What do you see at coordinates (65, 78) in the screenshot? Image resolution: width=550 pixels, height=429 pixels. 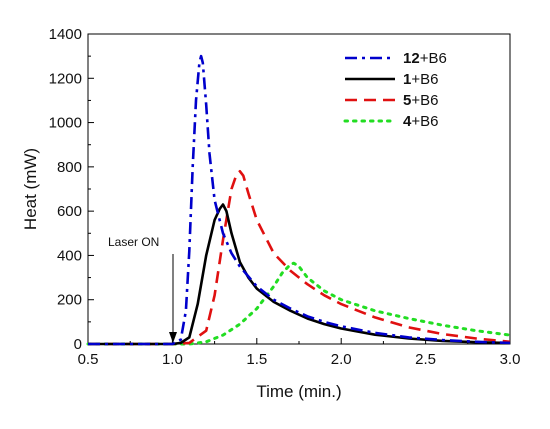 I see `y-tick-label: 1200` at bounding box center [65, 78].